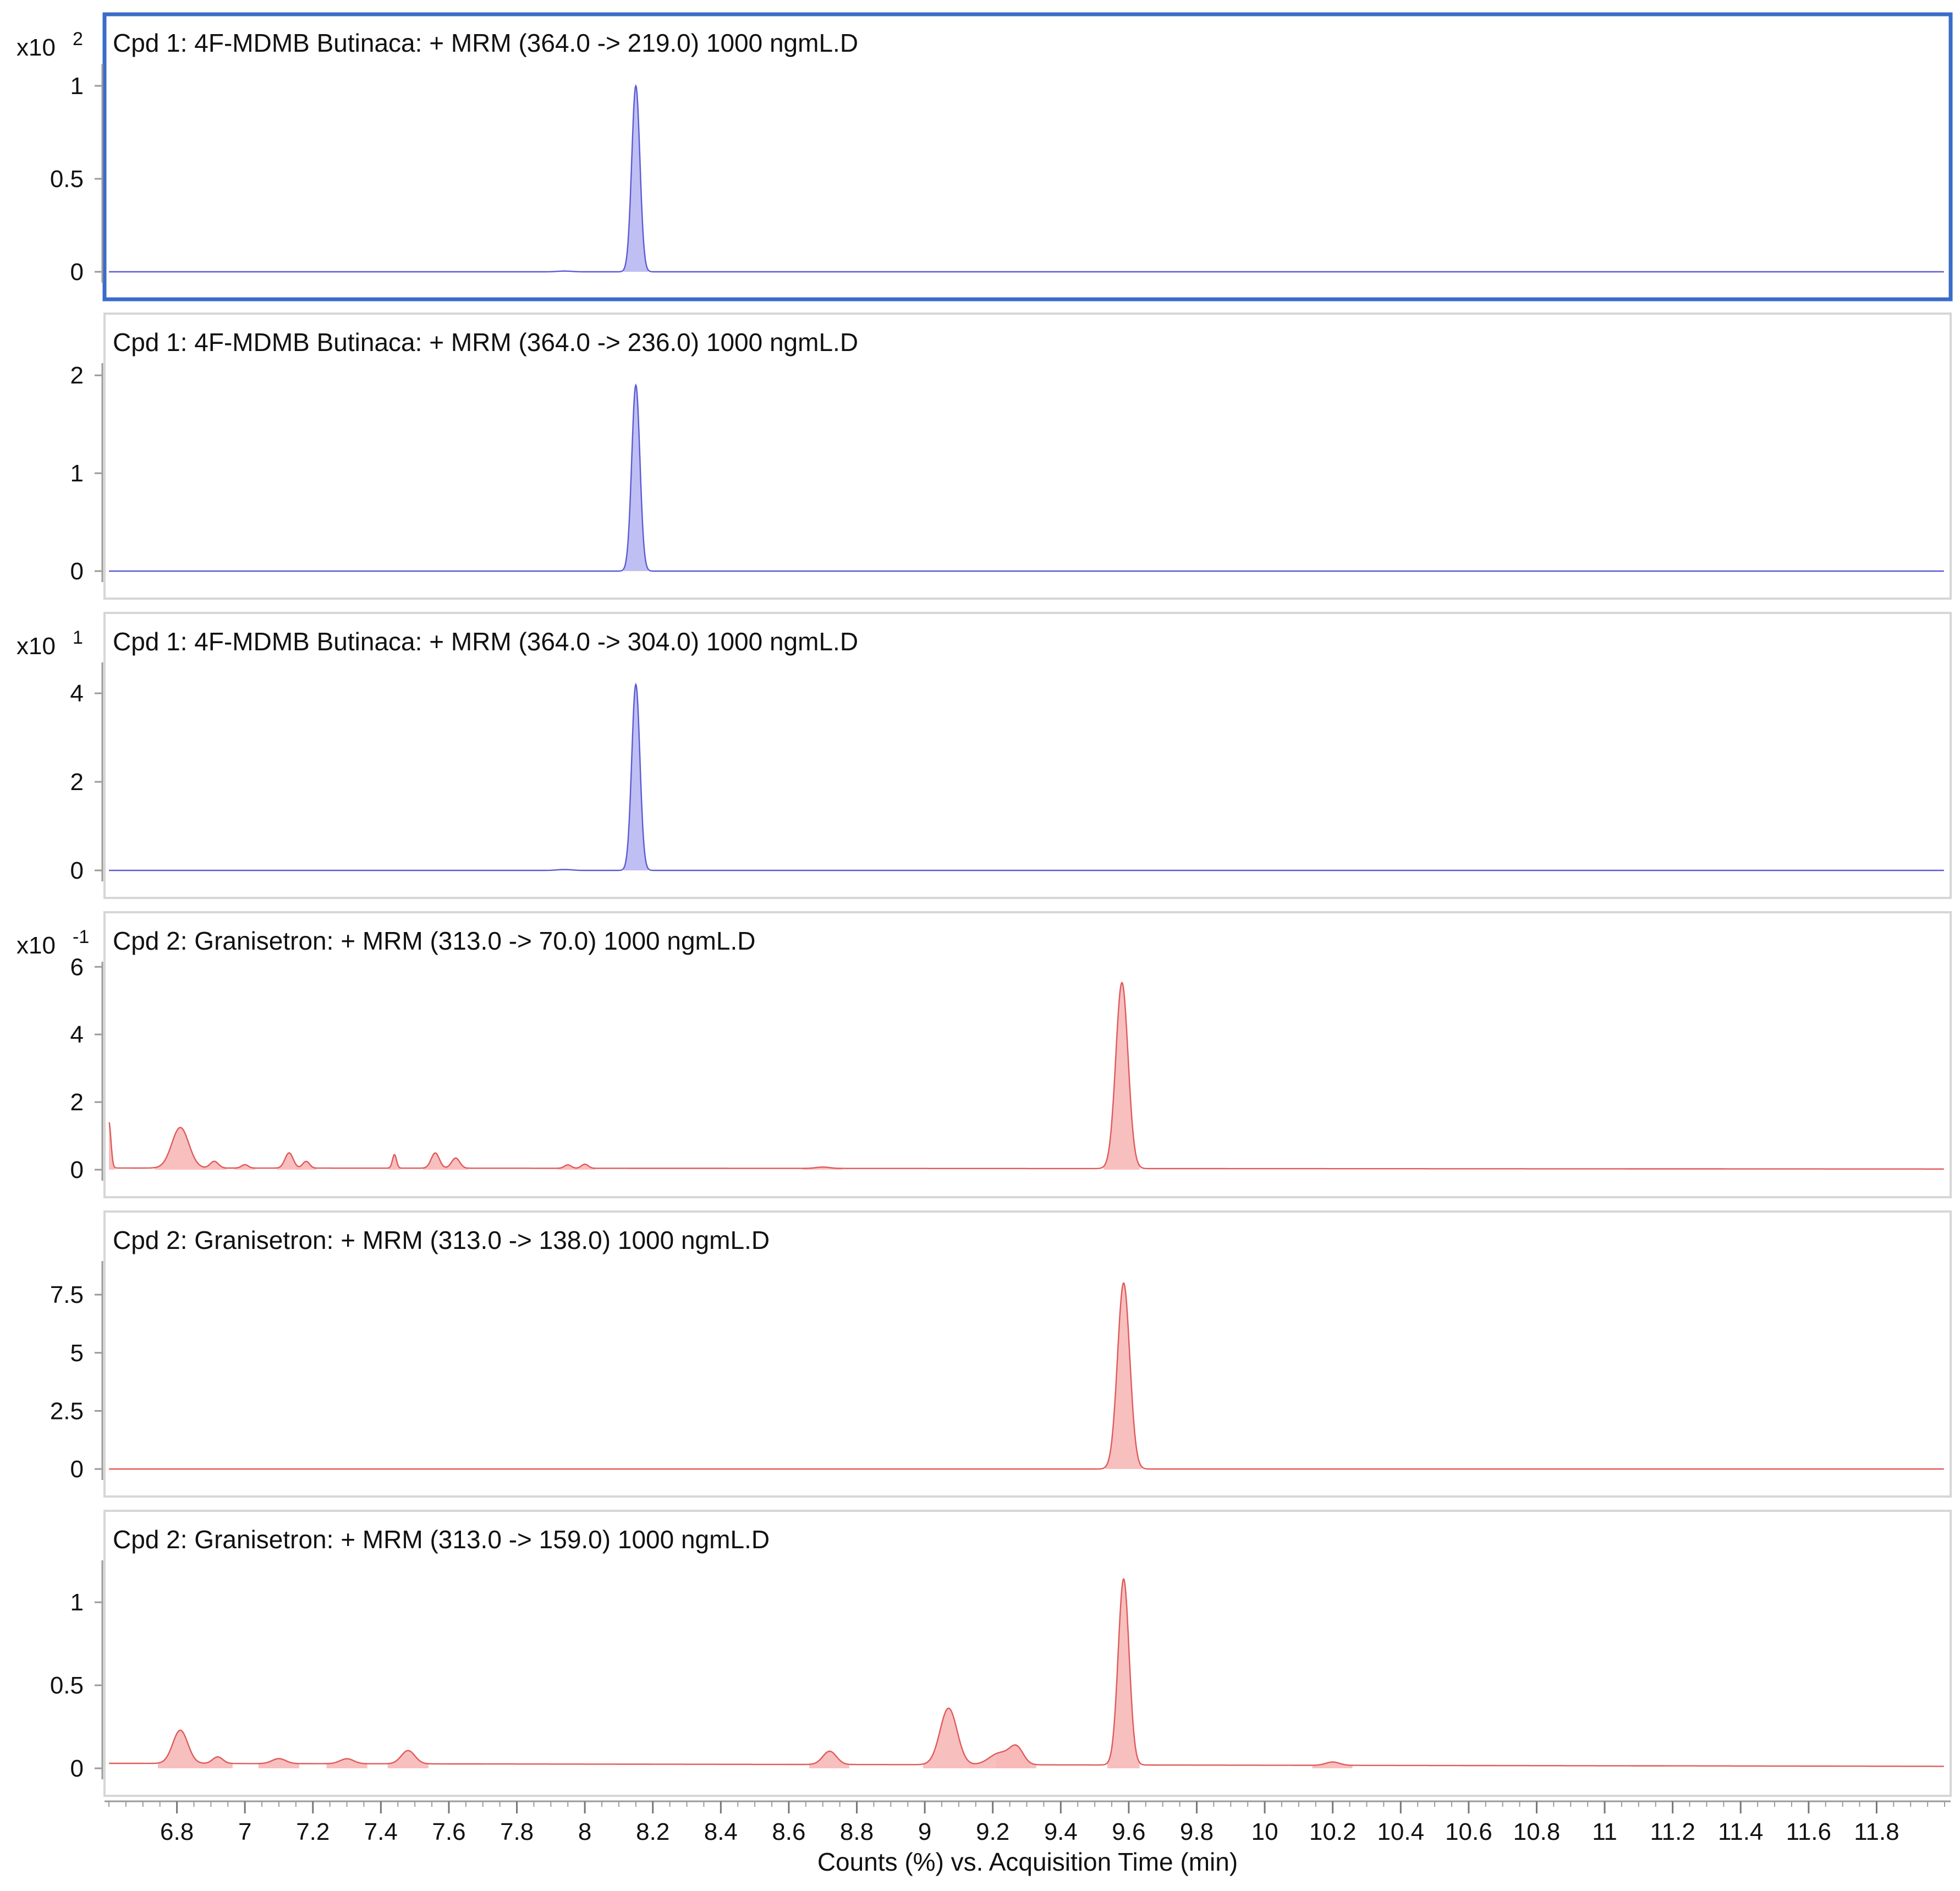  Describe the element at coordinates (1469, 1831) in the screenshot. I see `x-tick-label: 10.6` at that location.